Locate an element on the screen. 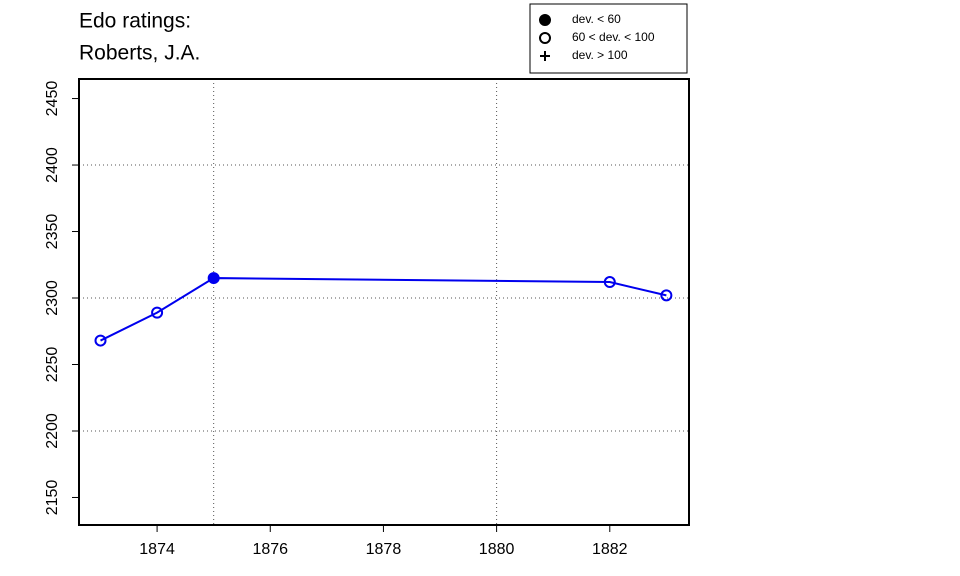 The height and width of the screenshot is (576, 960). legend-label: 60 < dev. < 100 is located at coordinates (613, 37).